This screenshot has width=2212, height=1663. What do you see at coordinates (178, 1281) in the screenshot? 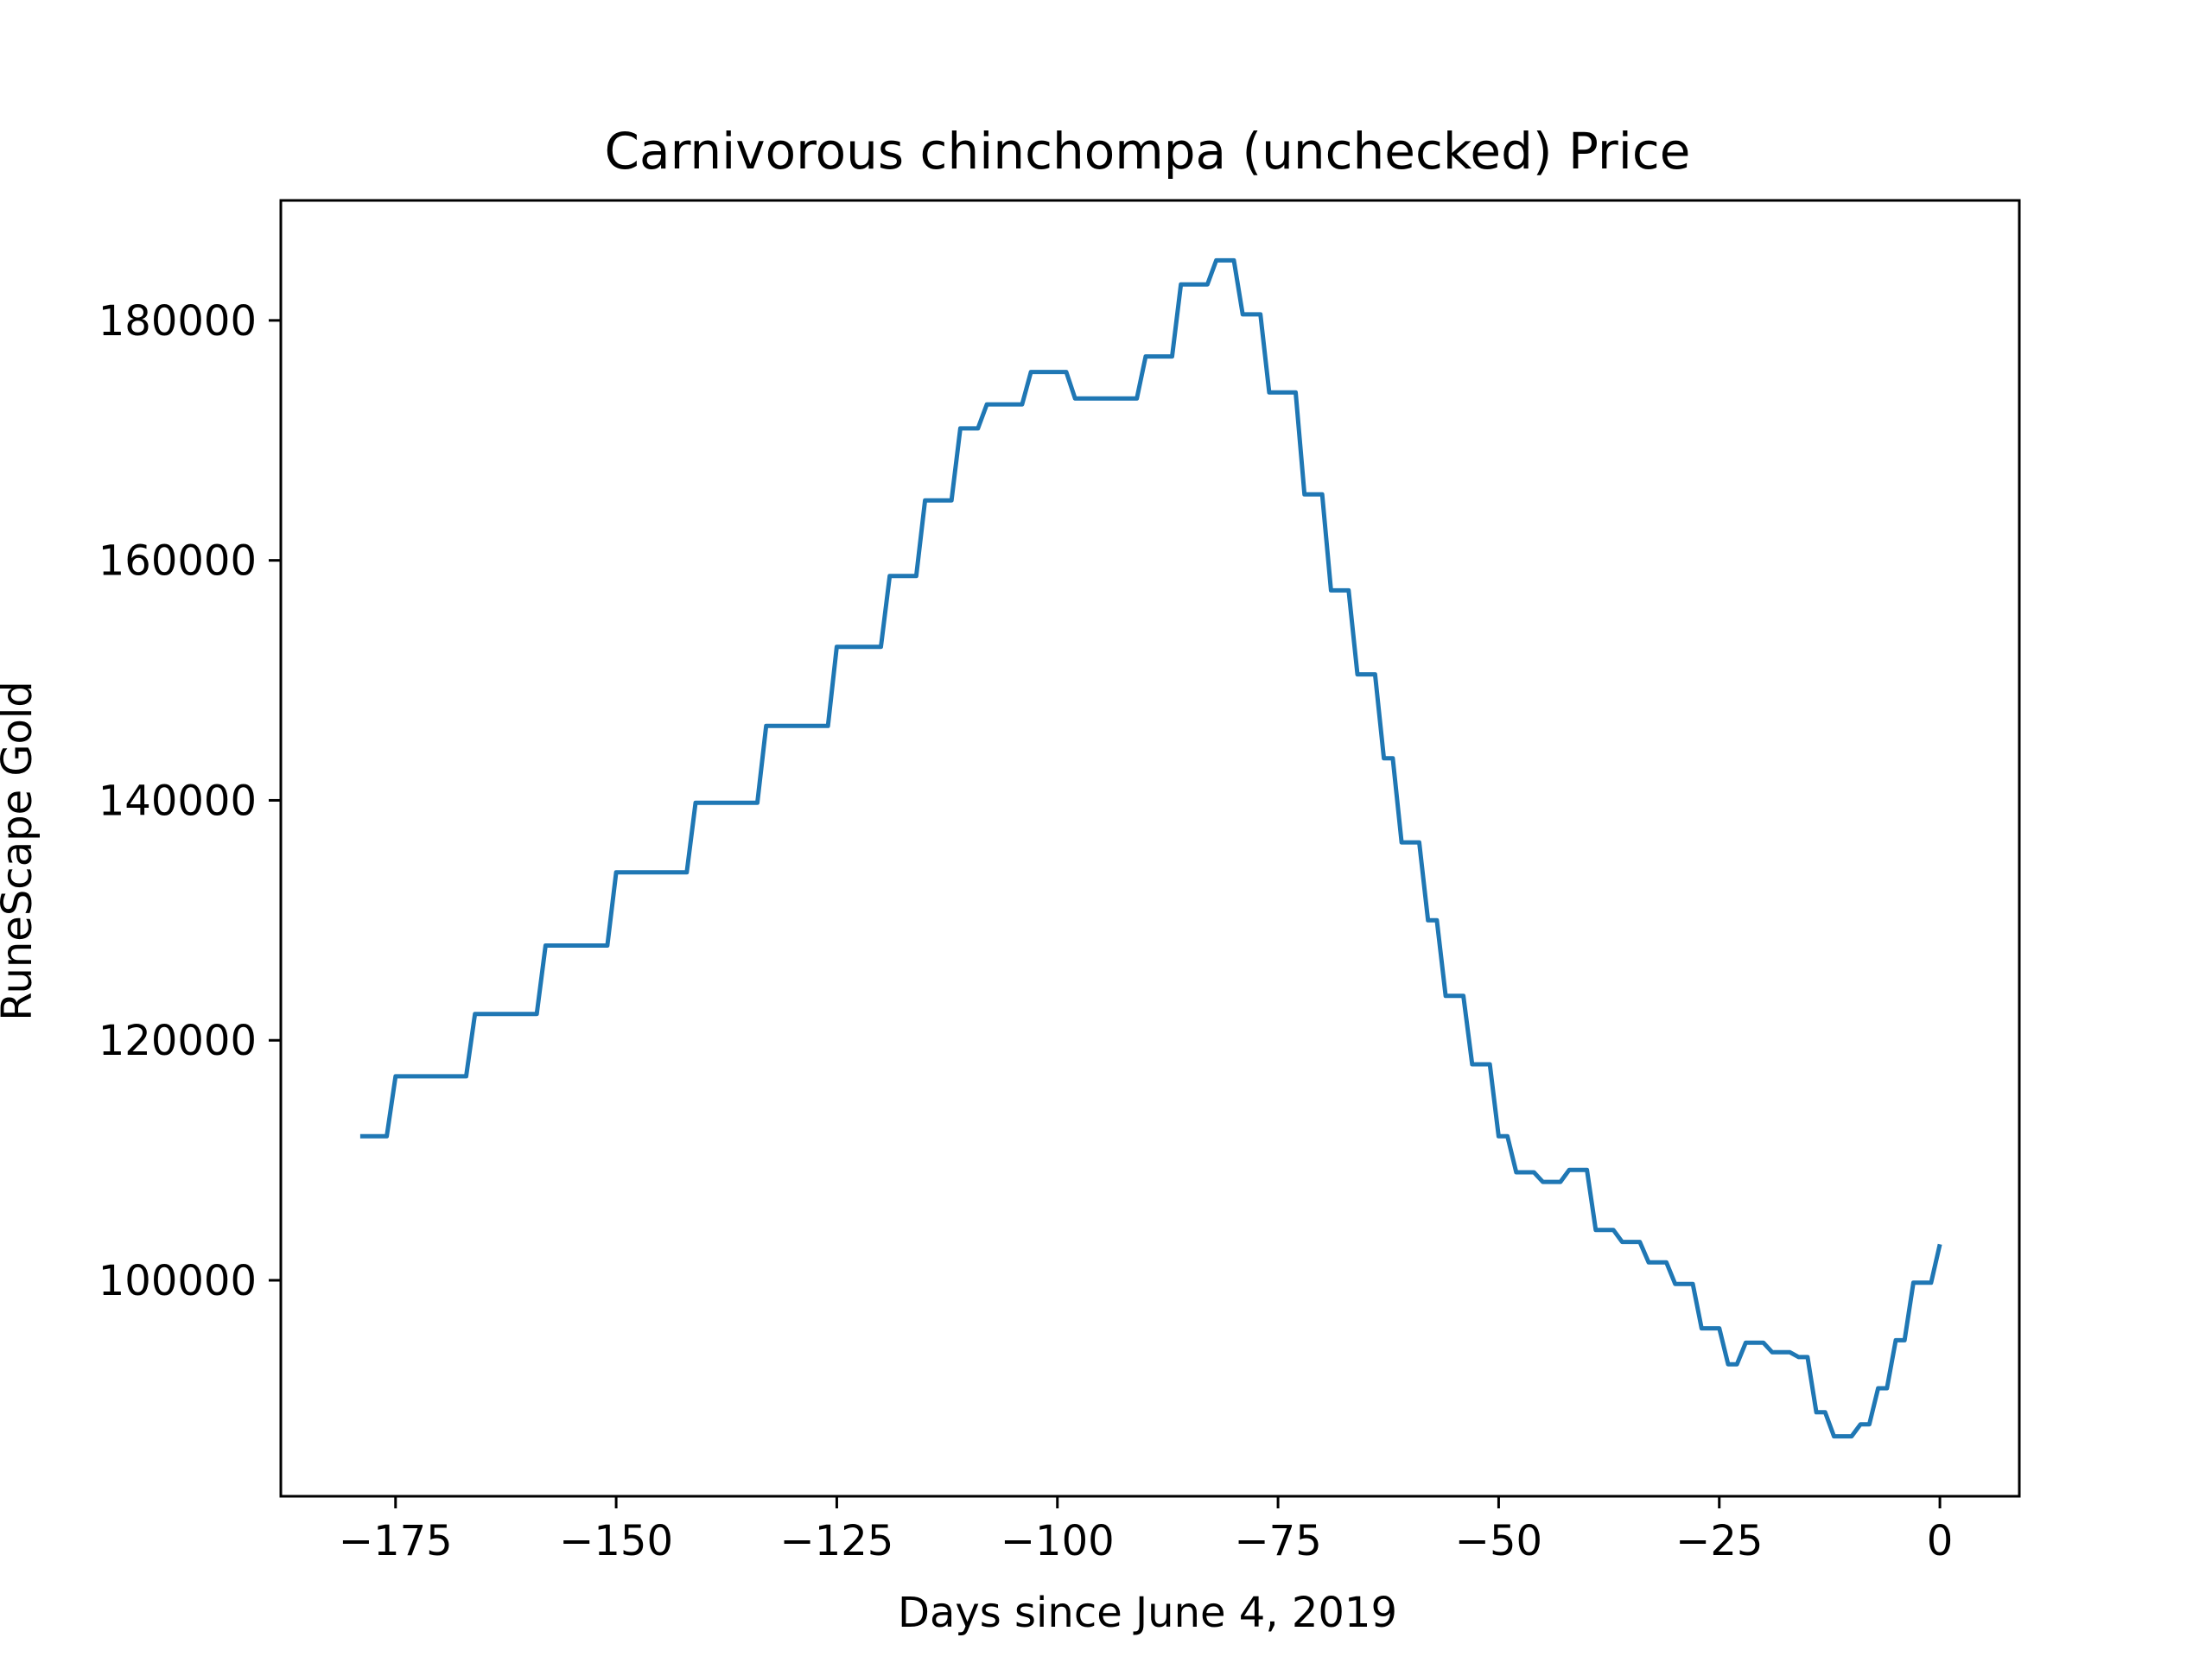
I see `y-tick-label: 100000` at bounding box center [178, 1281].